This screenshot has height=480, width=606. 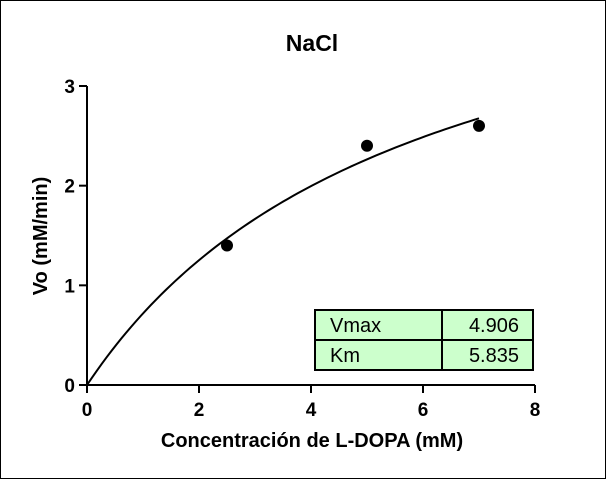 What do you see at coordinates (494, 356) in the screenshot?
I see `table-value-text: 5.835` at bounding box center [494, 356].